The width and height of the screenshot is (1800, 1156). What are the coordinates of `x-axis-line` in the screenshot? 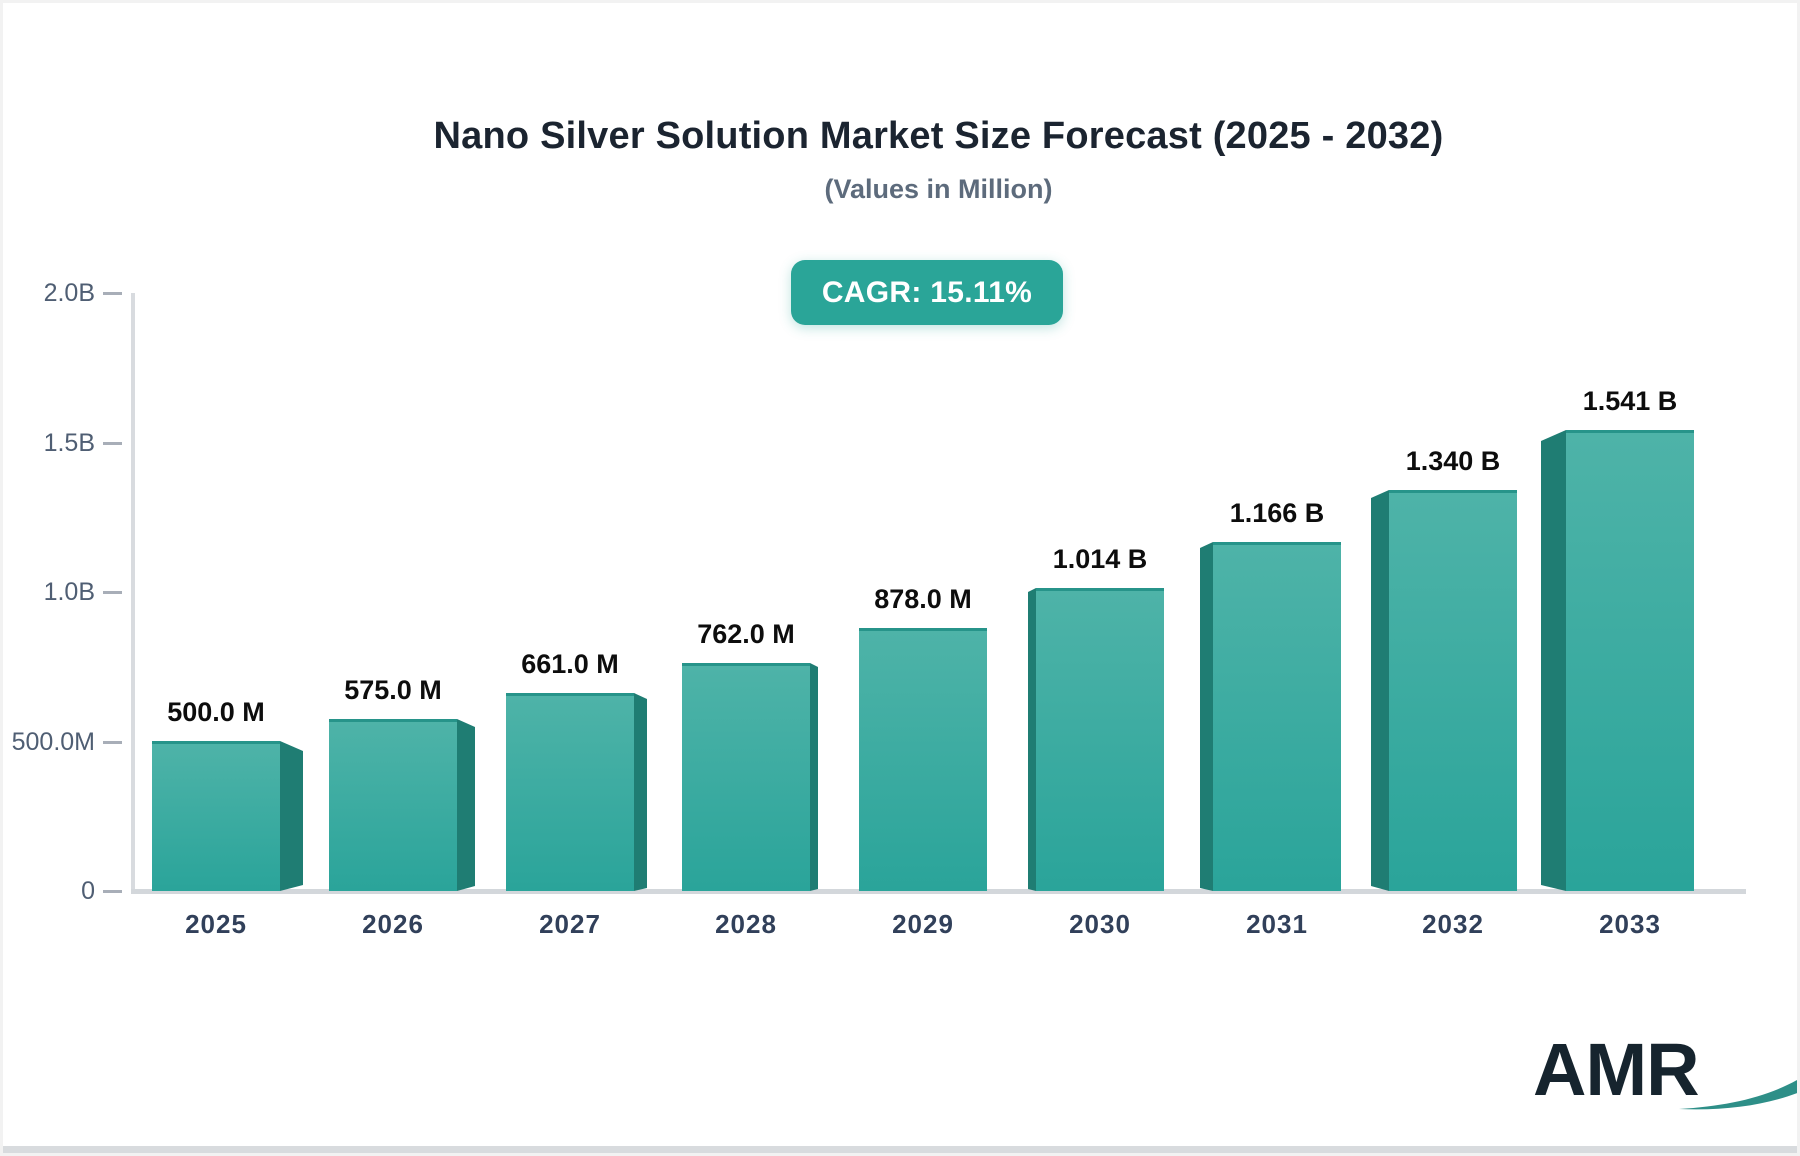 It's located at (938, 891).